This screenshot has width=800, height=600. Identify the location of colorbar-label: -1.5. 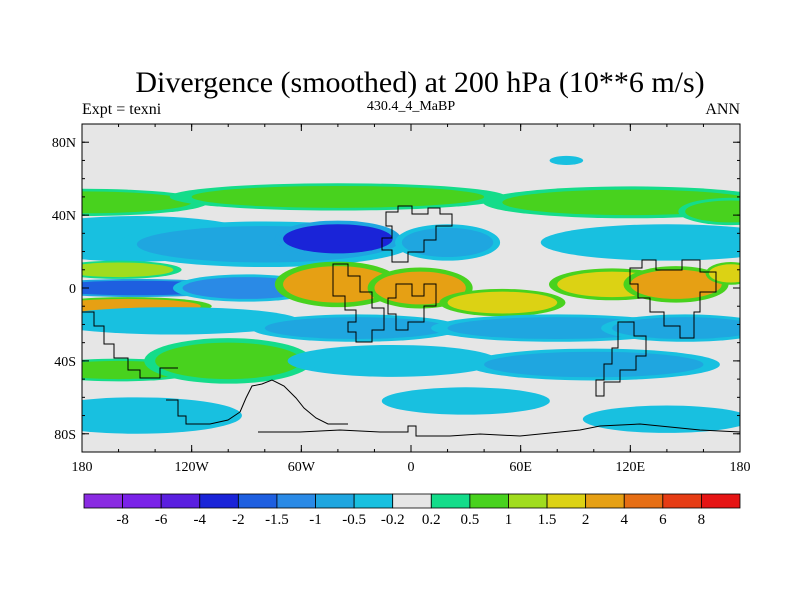
(277, 520).